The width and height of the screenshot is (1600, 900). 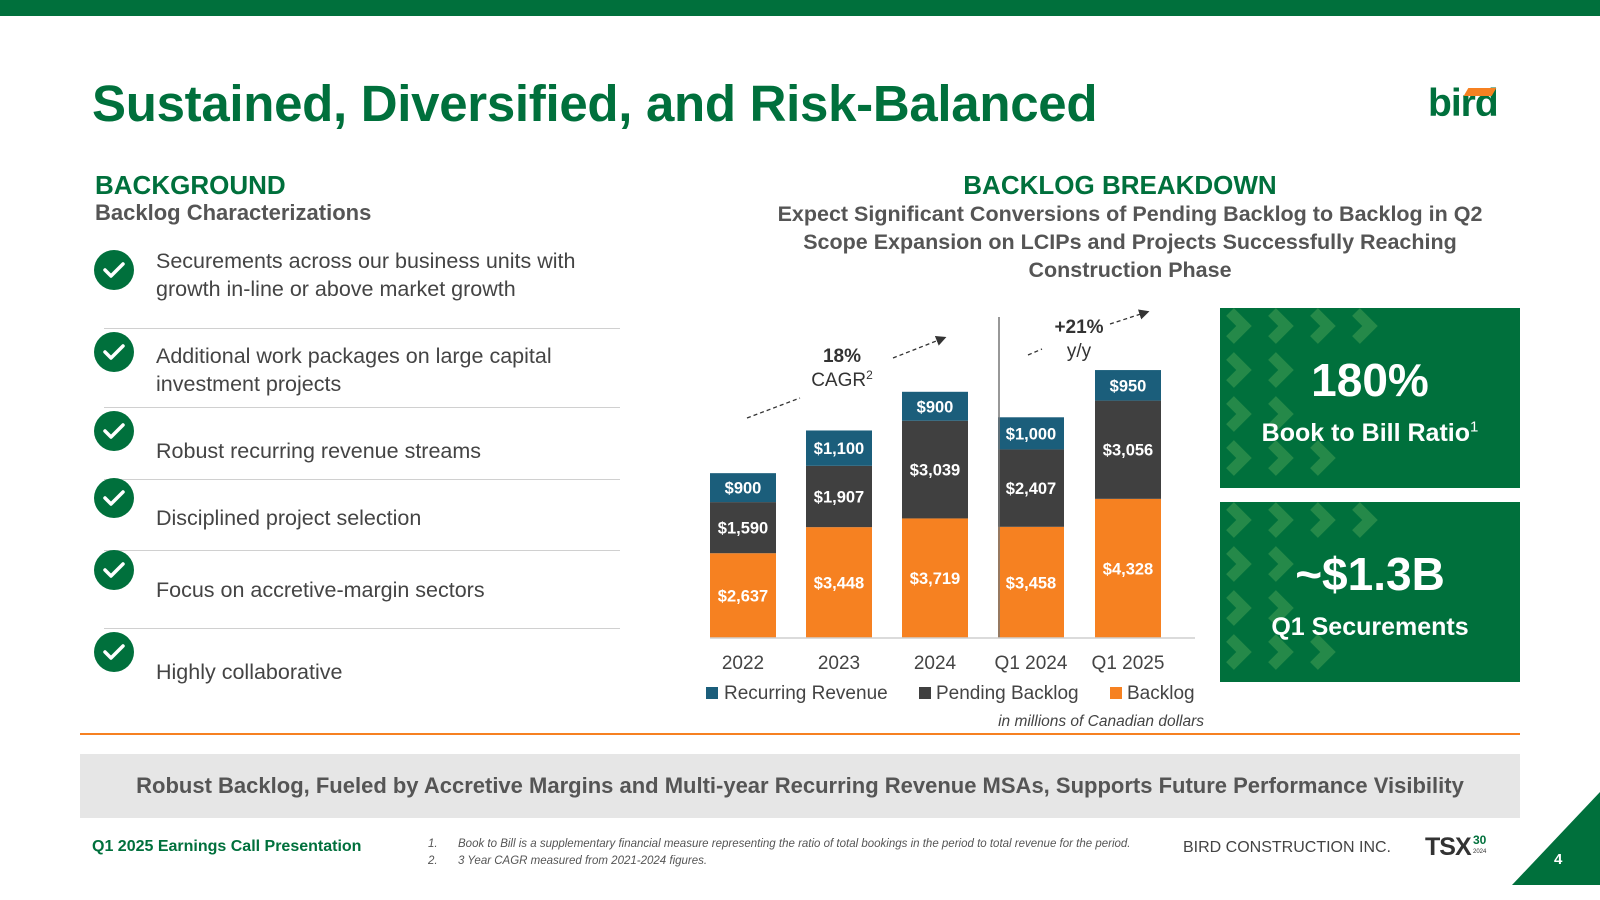 What do you see at coordinates (1128, 451) in the screenshot?
I see `bar-value-label: $3,056` at bounding box center [1128, 451].